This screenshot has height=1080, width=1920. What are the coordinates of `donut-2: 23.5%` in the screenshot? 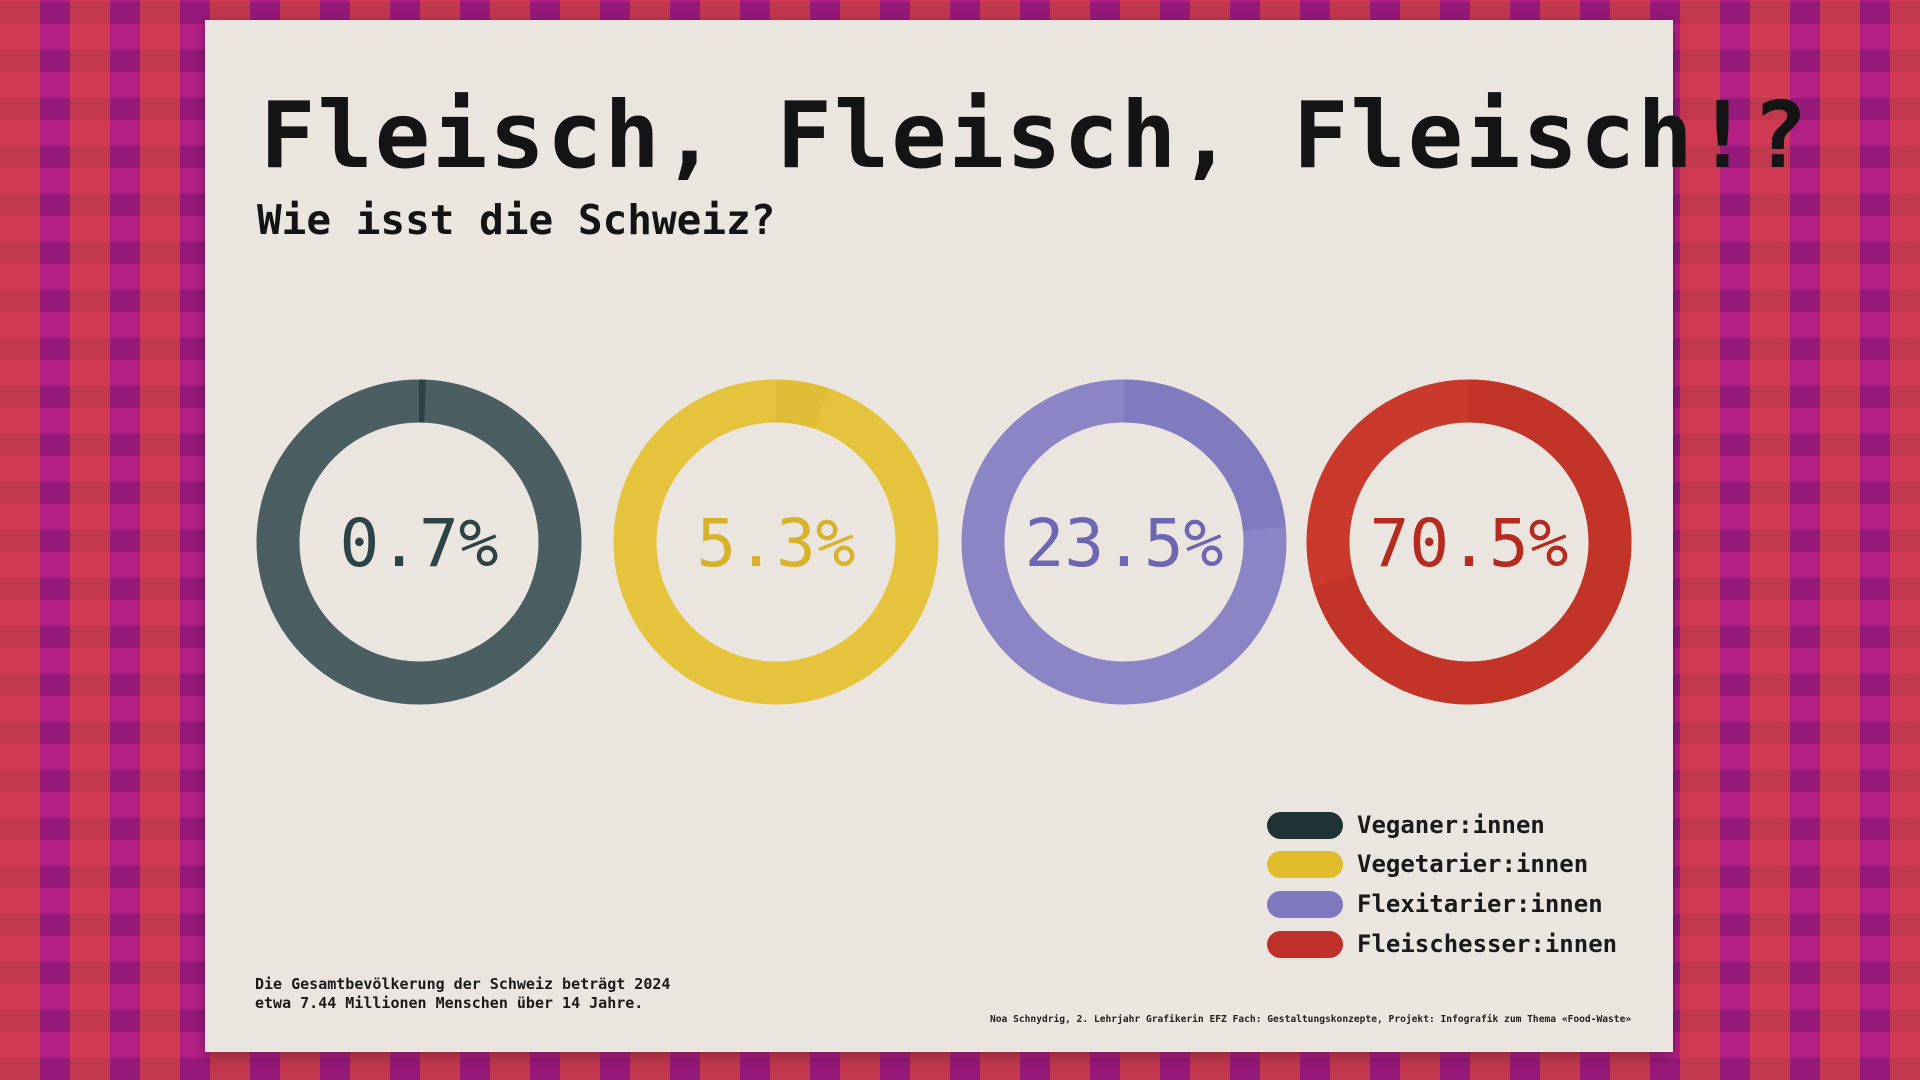 It's located at (1124, 542).